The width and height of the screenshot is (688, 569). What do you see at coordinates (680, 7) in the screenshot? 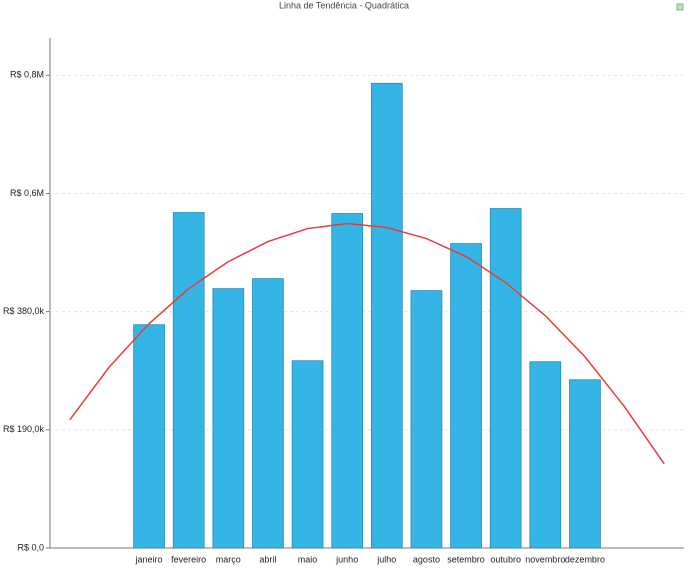
I see `legend-toggle` at bounding box center [680, 7].